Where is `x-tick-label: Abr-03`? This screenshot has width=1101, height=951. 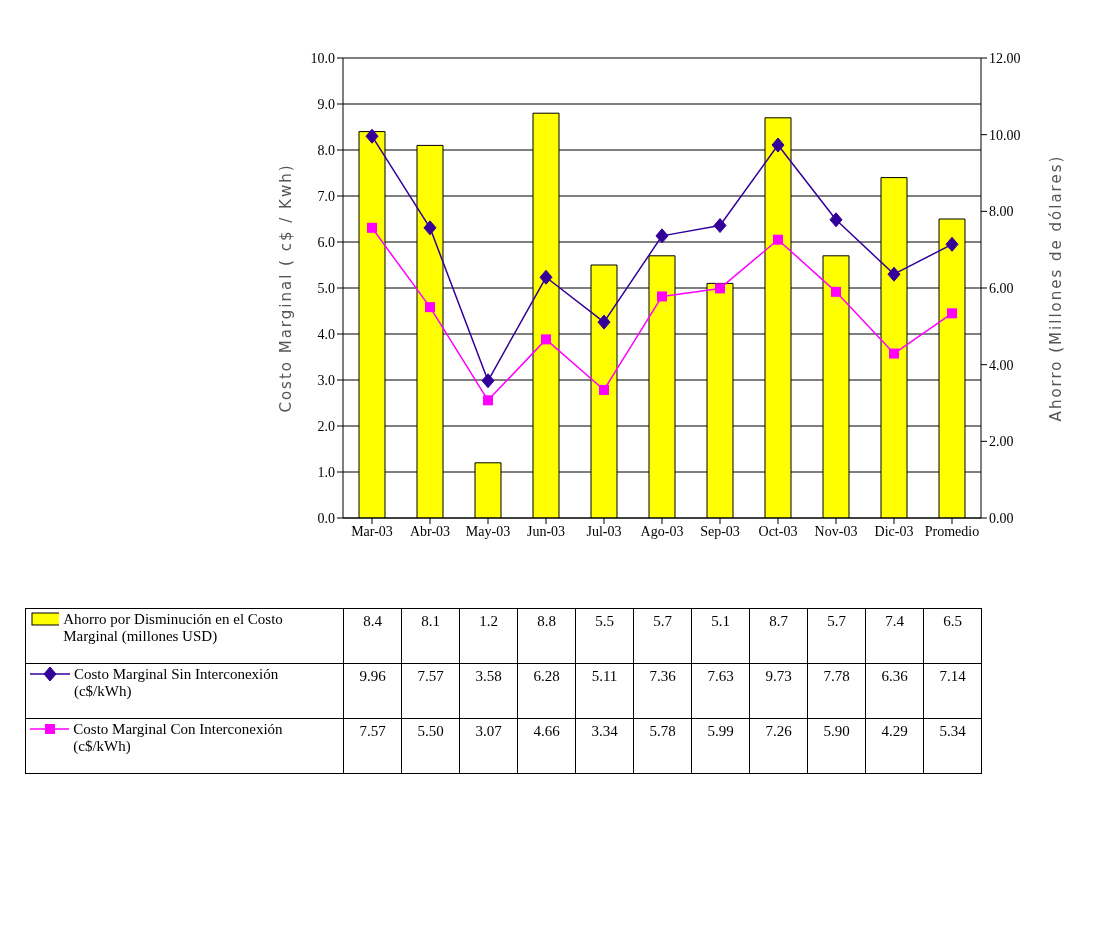
x-tick-label: Abr-03 is located at coordinates (430, 531).